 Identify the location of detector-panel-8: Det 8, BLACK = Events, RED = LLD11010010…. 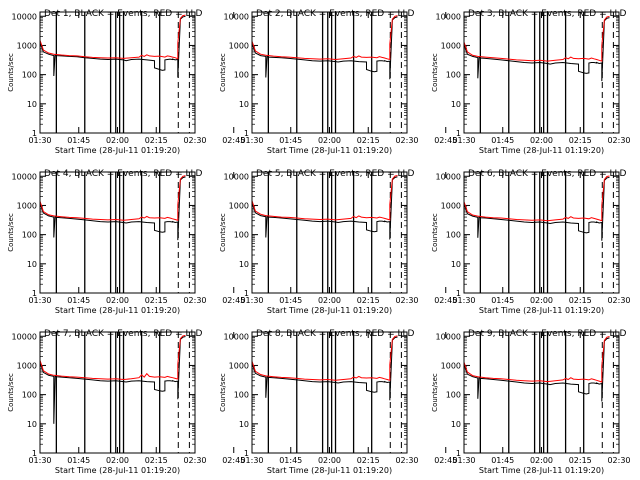
(338, 402).